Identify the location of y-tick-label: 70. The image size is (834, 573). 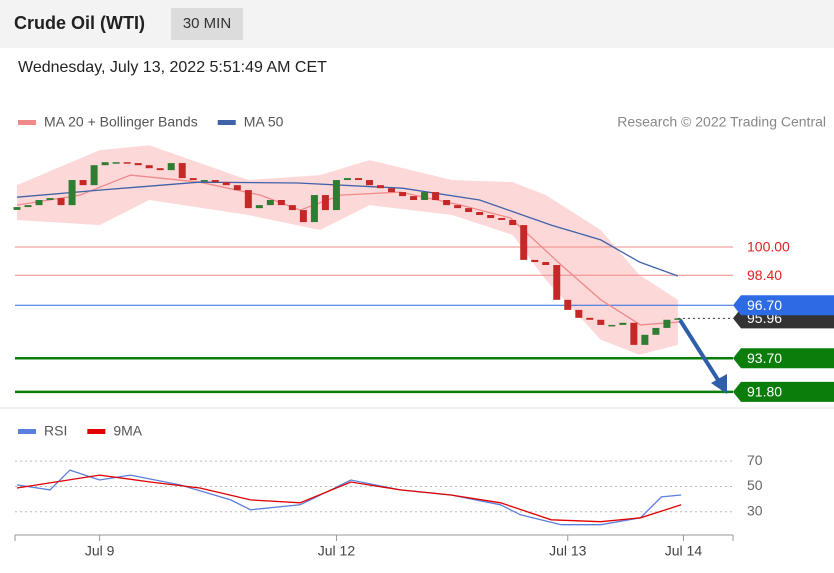
(755, 460).